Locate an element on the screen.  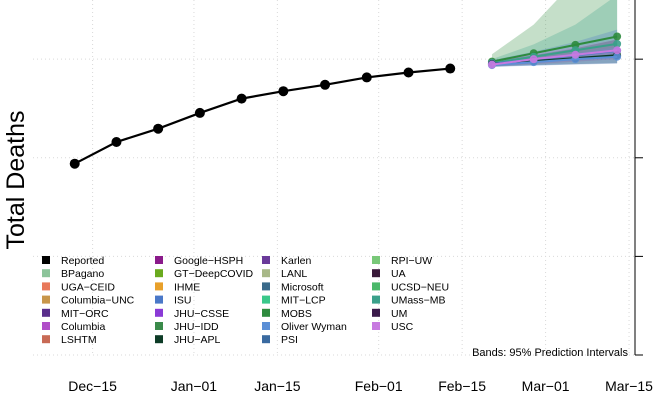
legend-label: JHU−CSSE is located at coordinates (201, 314).